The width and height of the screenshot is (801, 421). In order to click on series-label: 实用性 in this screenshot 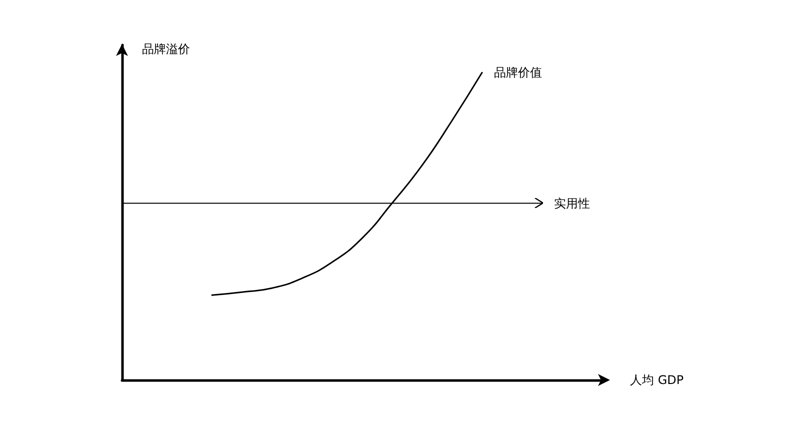, I will do `click(572, 203)`.